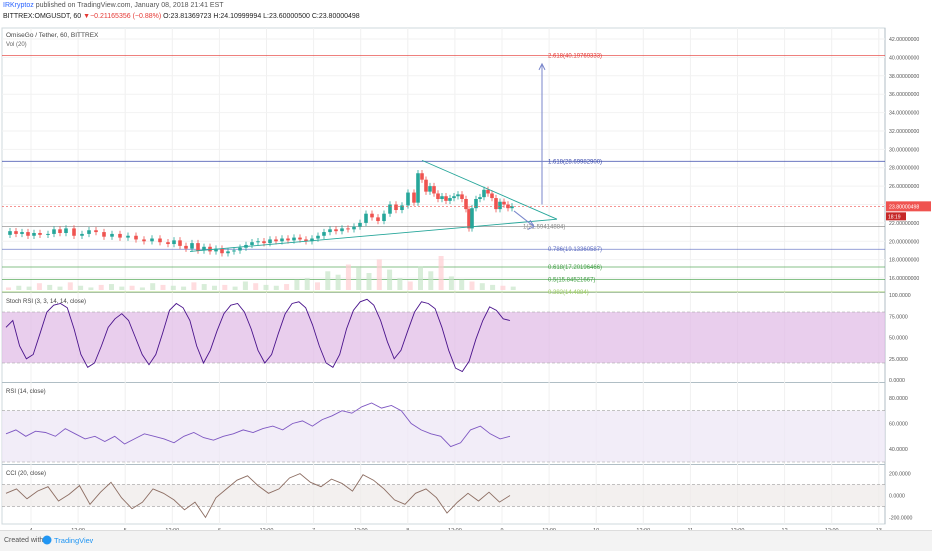 The image size is (932, 551). Describe the element at coordinates (258, 335) in the screenshot. I see `stoch-rsi-line` at that location.